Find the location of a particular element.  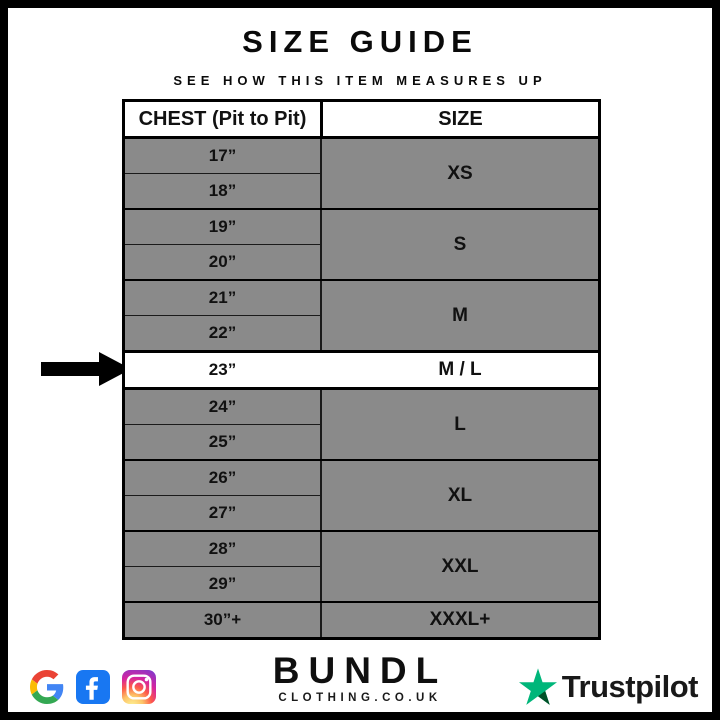

measurement-cell: 29” is located at coordinates (222, 583).